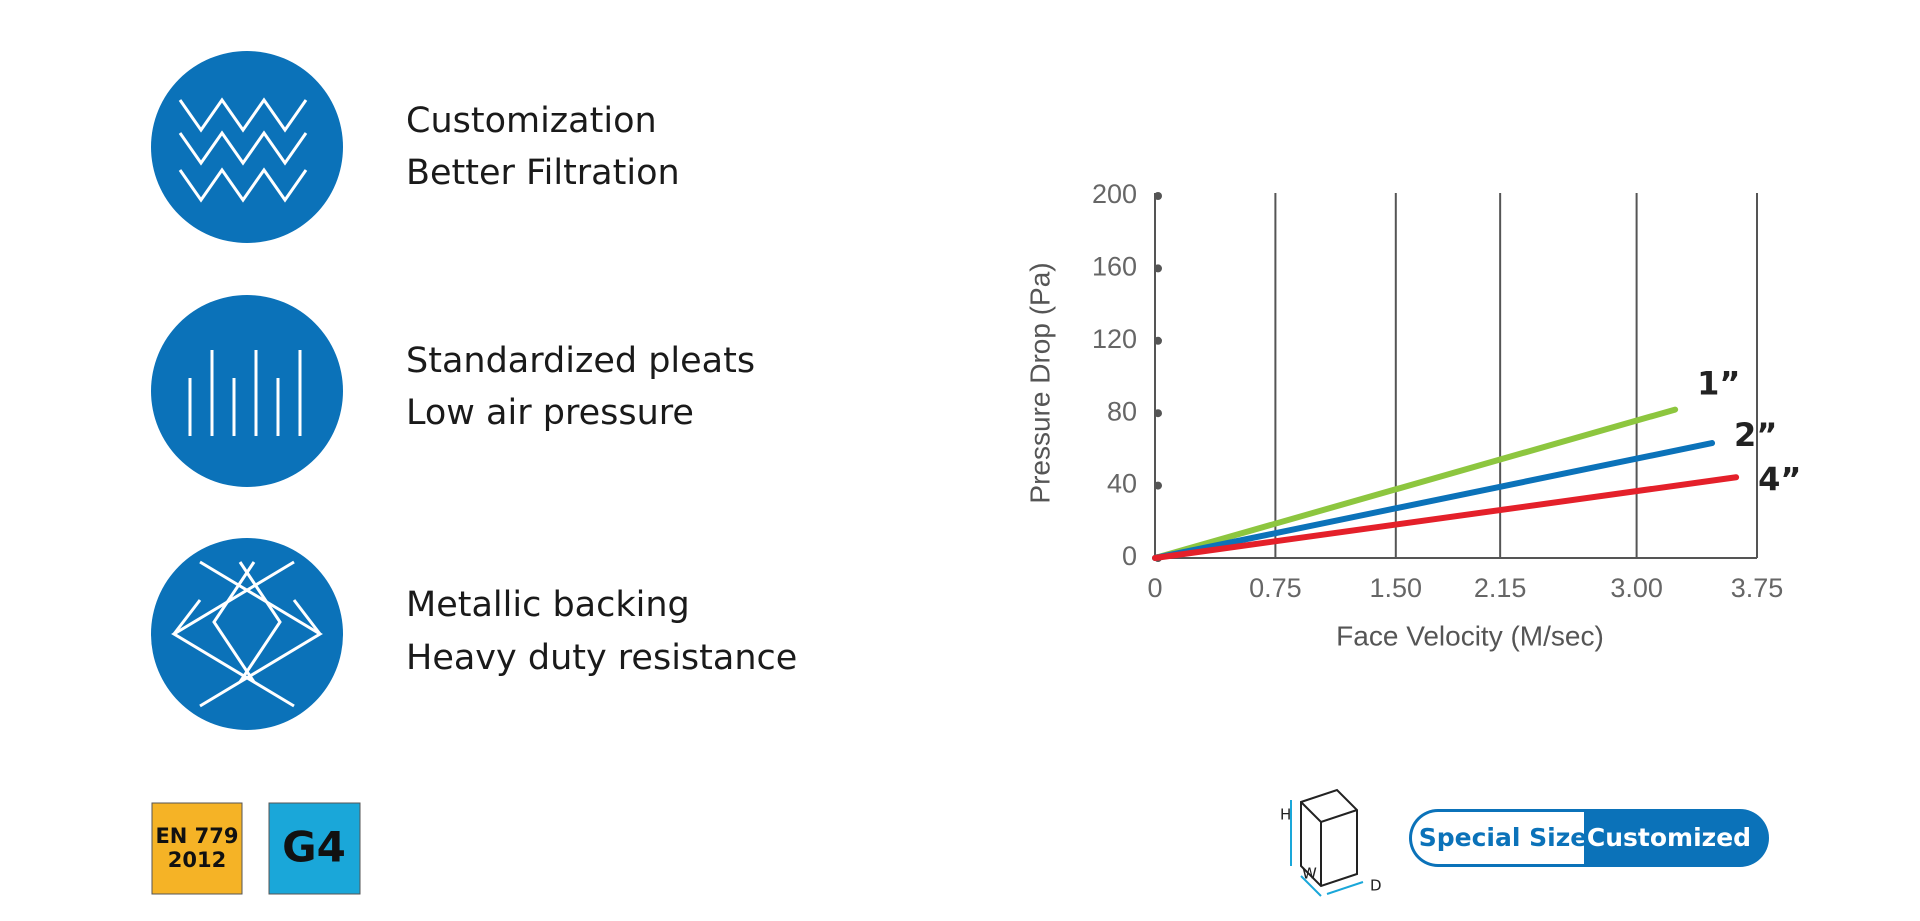 This screenshot has width=1920, height=921. Describe the element at coordinates (1275, 588) in the screenshot. I see `x-tick-label: 0.75` at that location.